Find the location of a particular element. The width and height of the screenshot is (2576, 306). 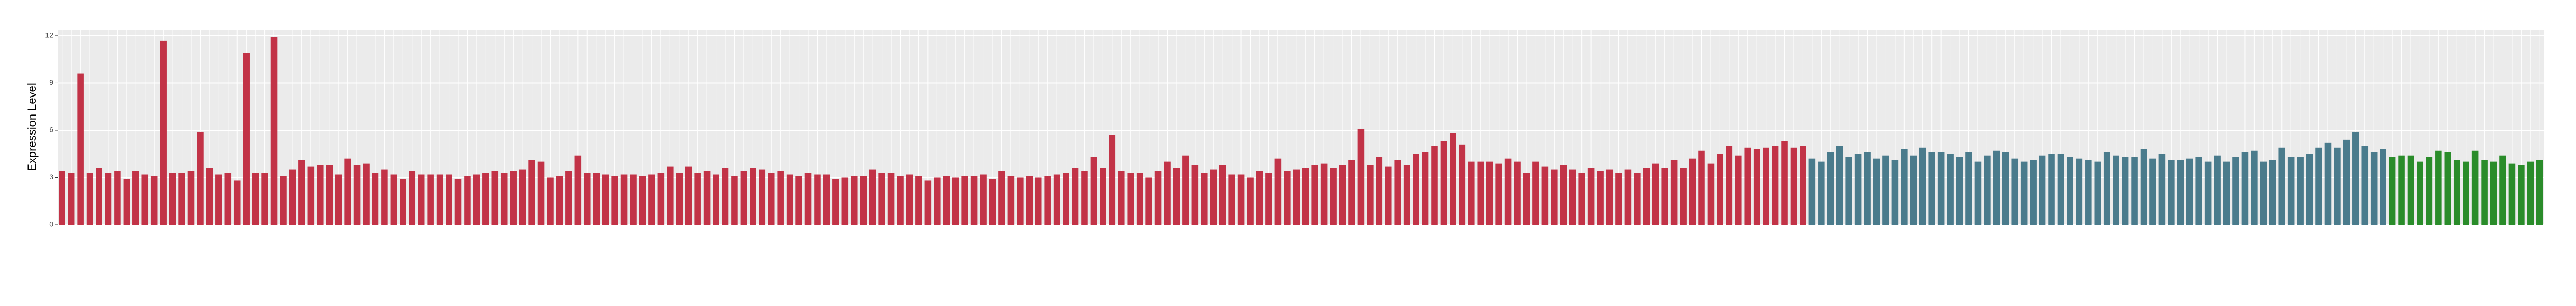

y-tick-label: 12 is located at coordinates (49, 35).